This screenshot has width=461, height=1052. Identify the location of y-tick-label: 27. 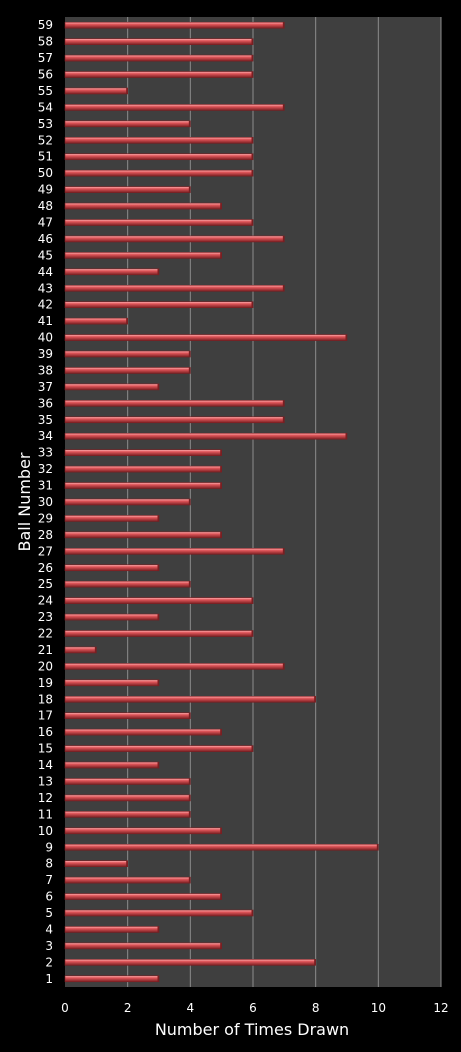
(45, 551).